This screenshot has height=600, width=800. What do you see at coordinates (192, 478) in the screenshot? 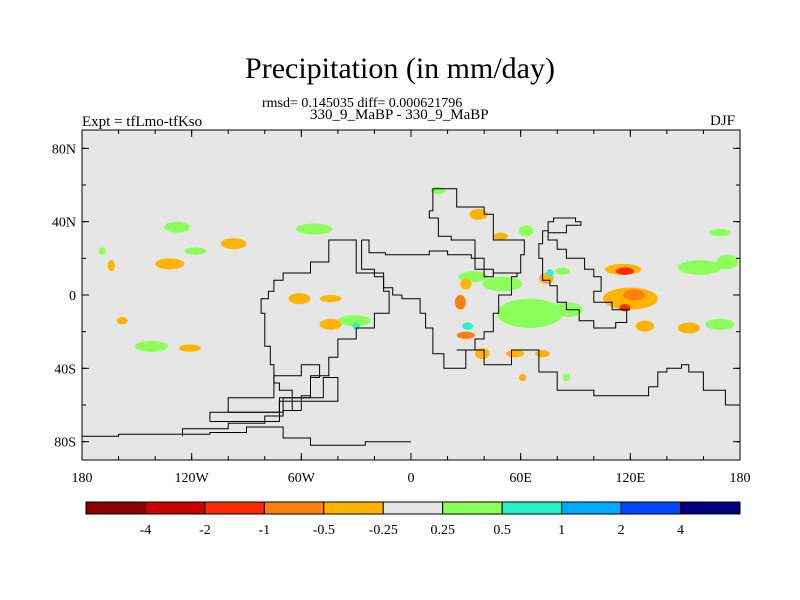
I see `x-tick-label-1: 120W` at bounding box center [192, 478].